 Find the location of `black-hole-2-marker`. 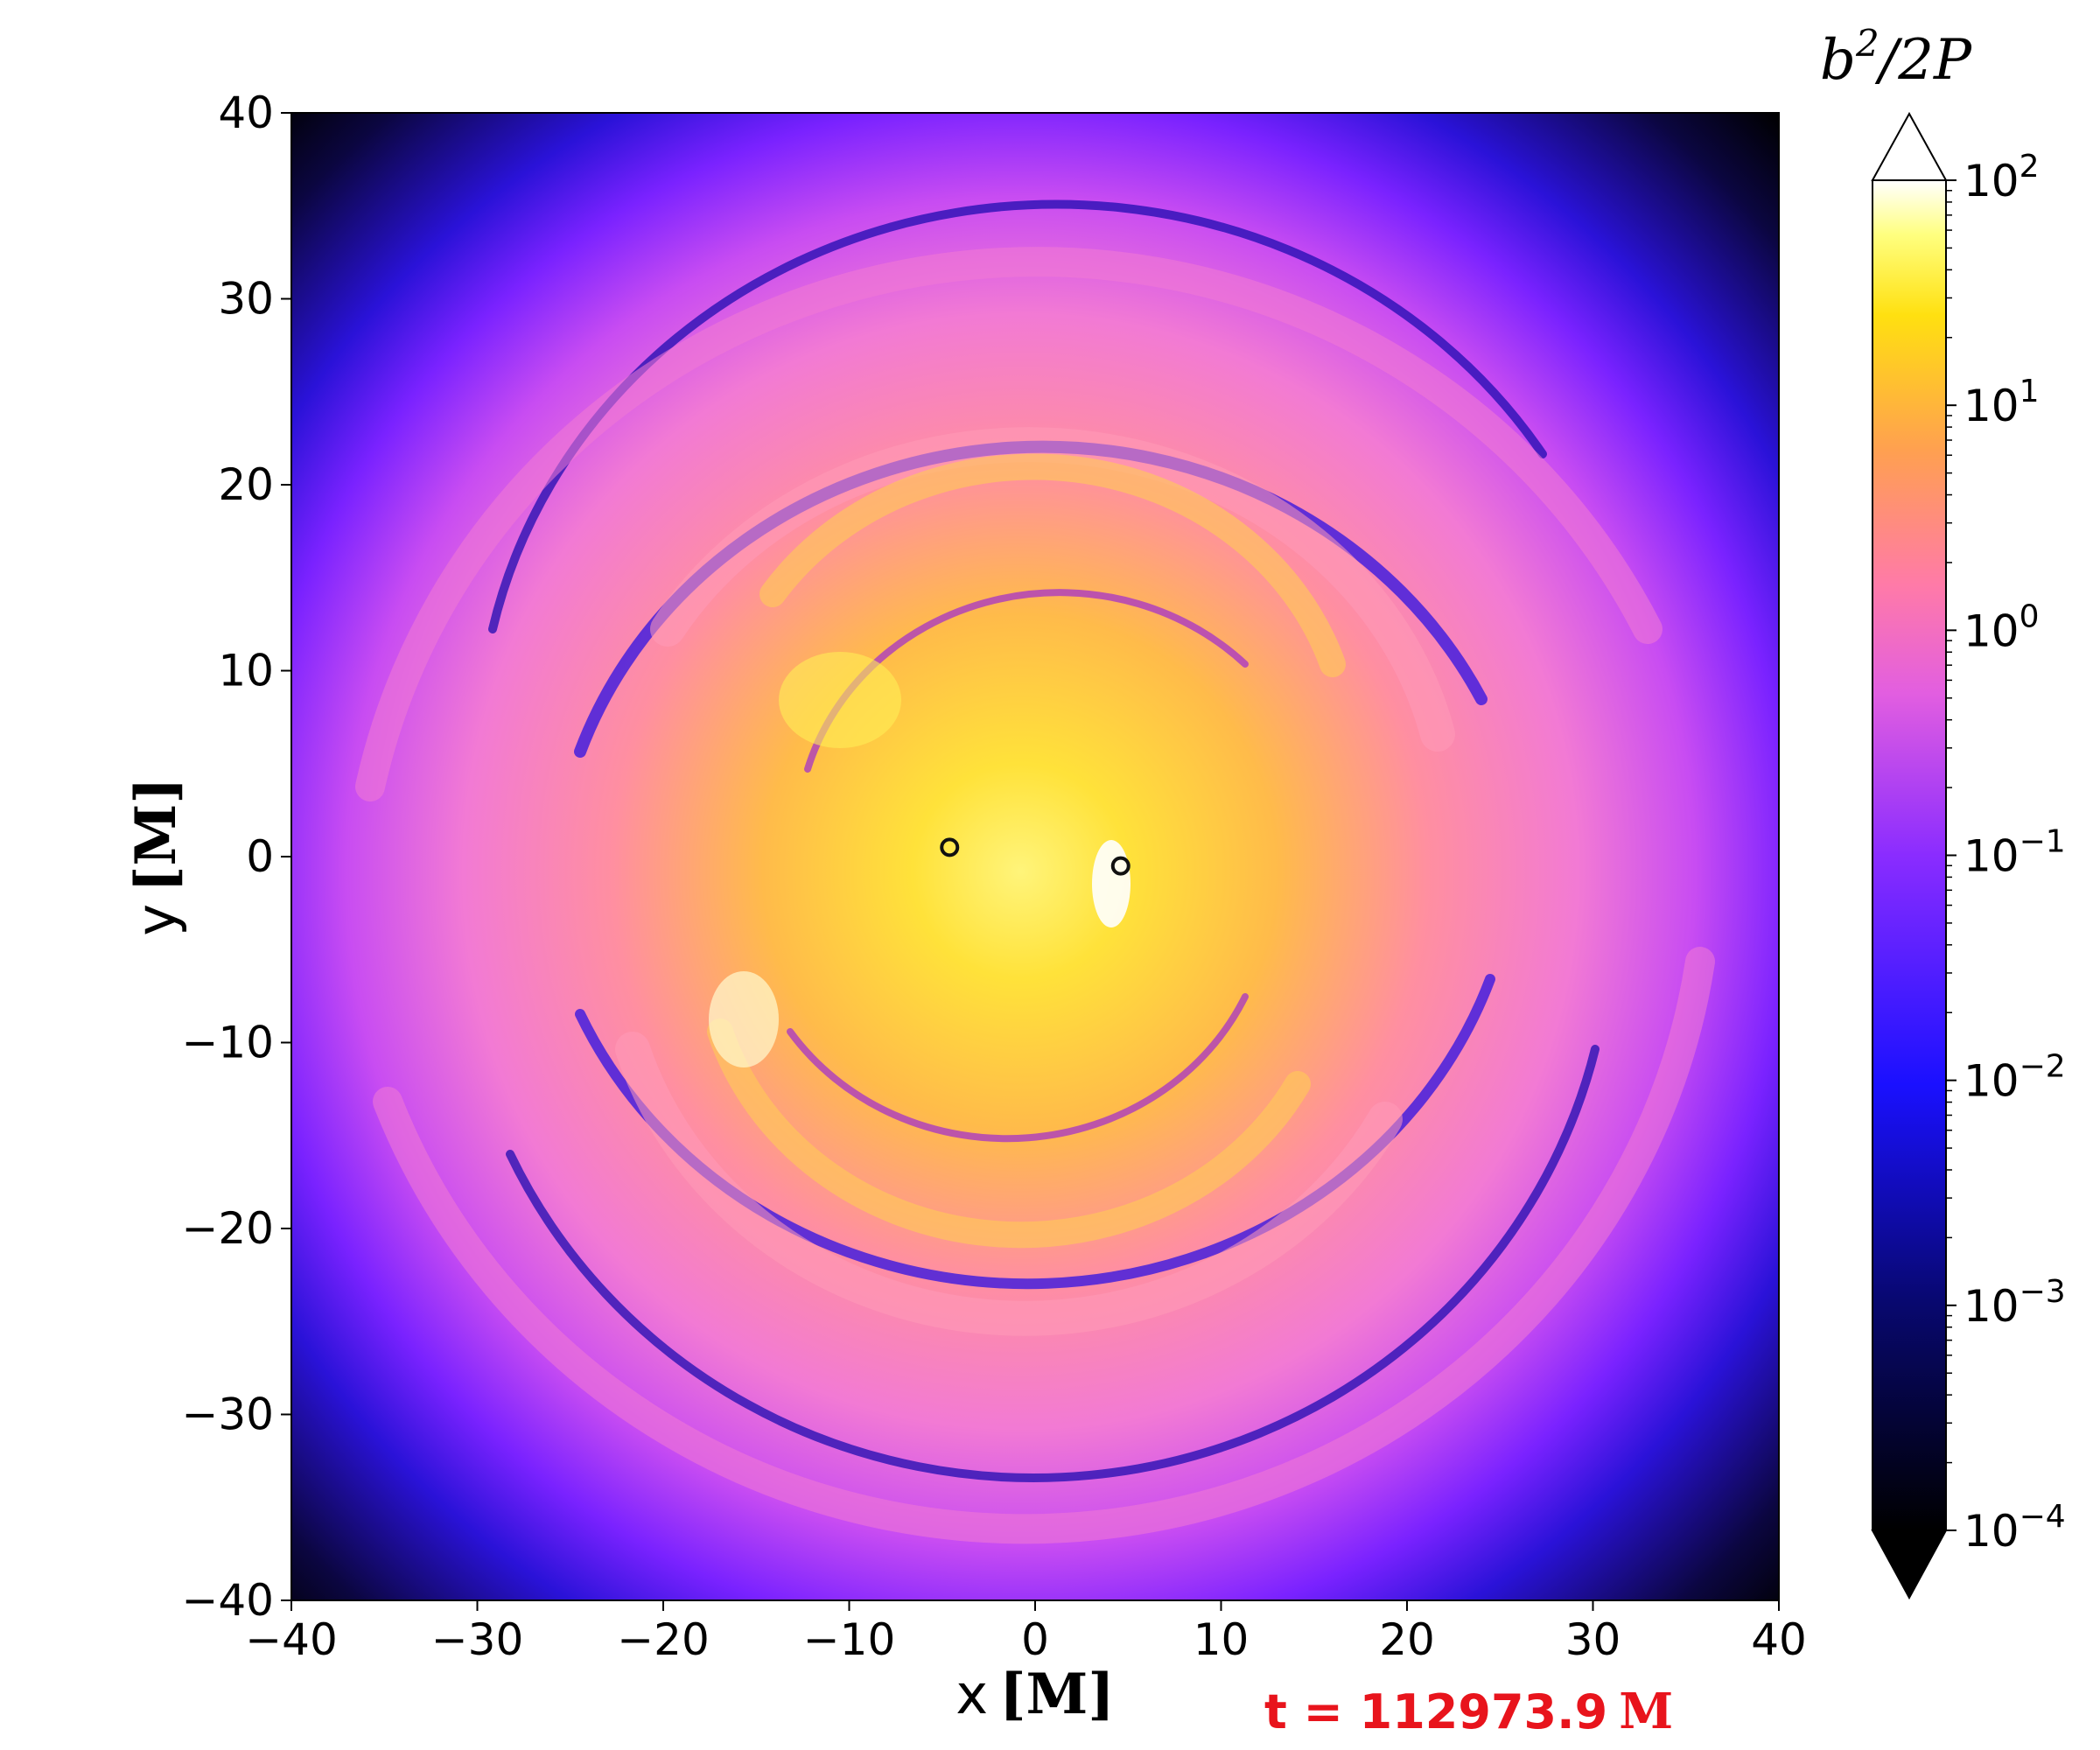

black-hole-2-marker is located at coordinates (1120, 866).